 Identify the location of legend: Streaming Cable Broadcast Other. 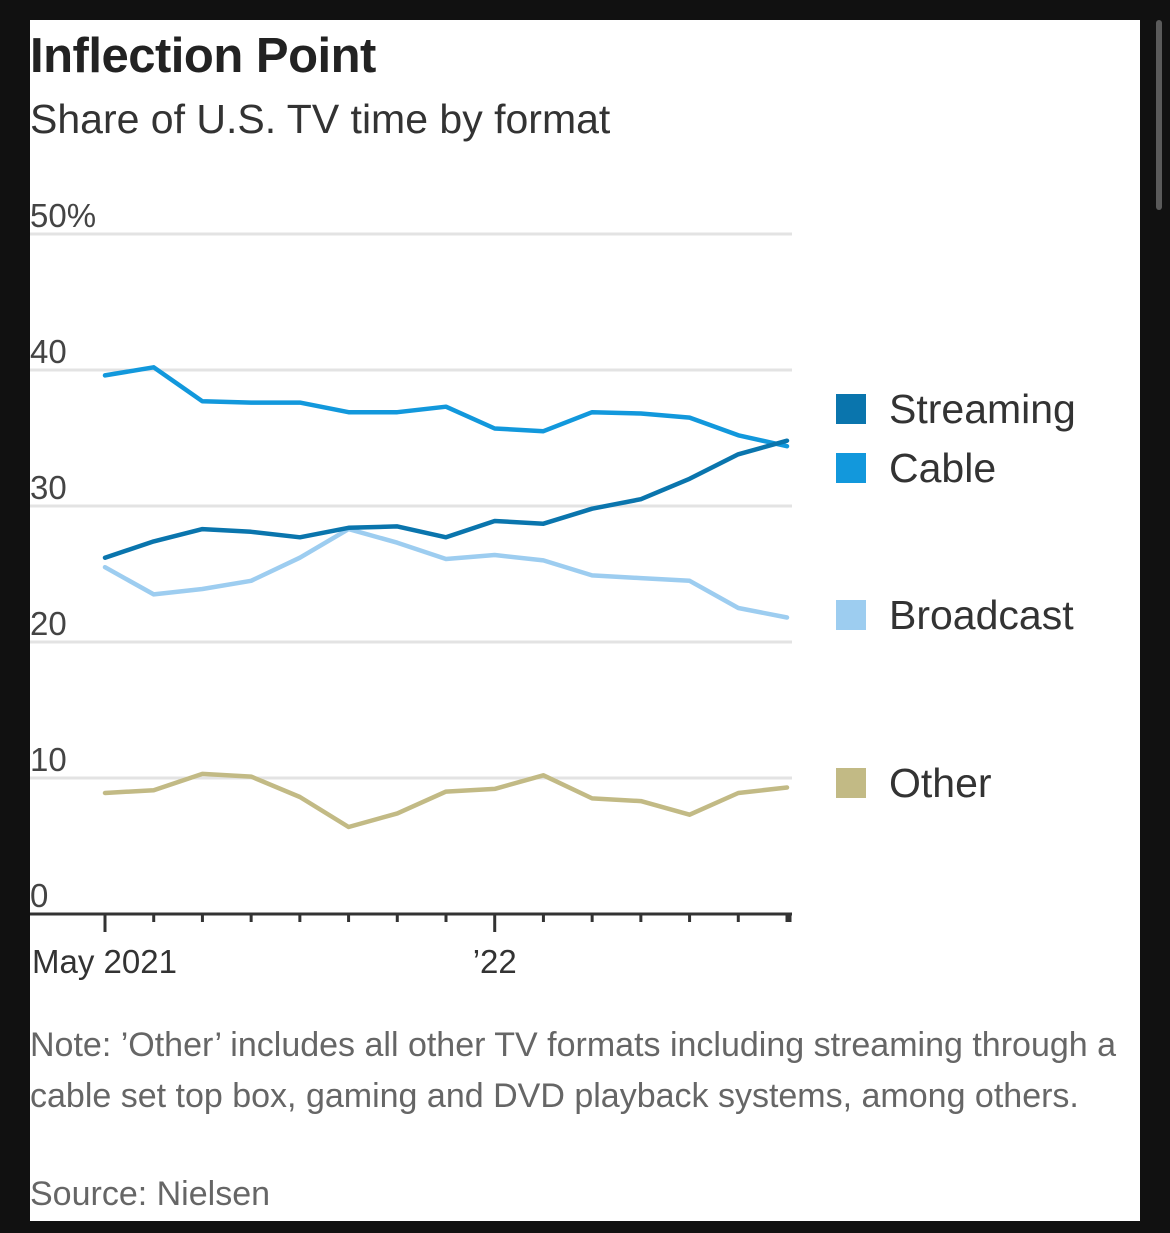
(956, 596).